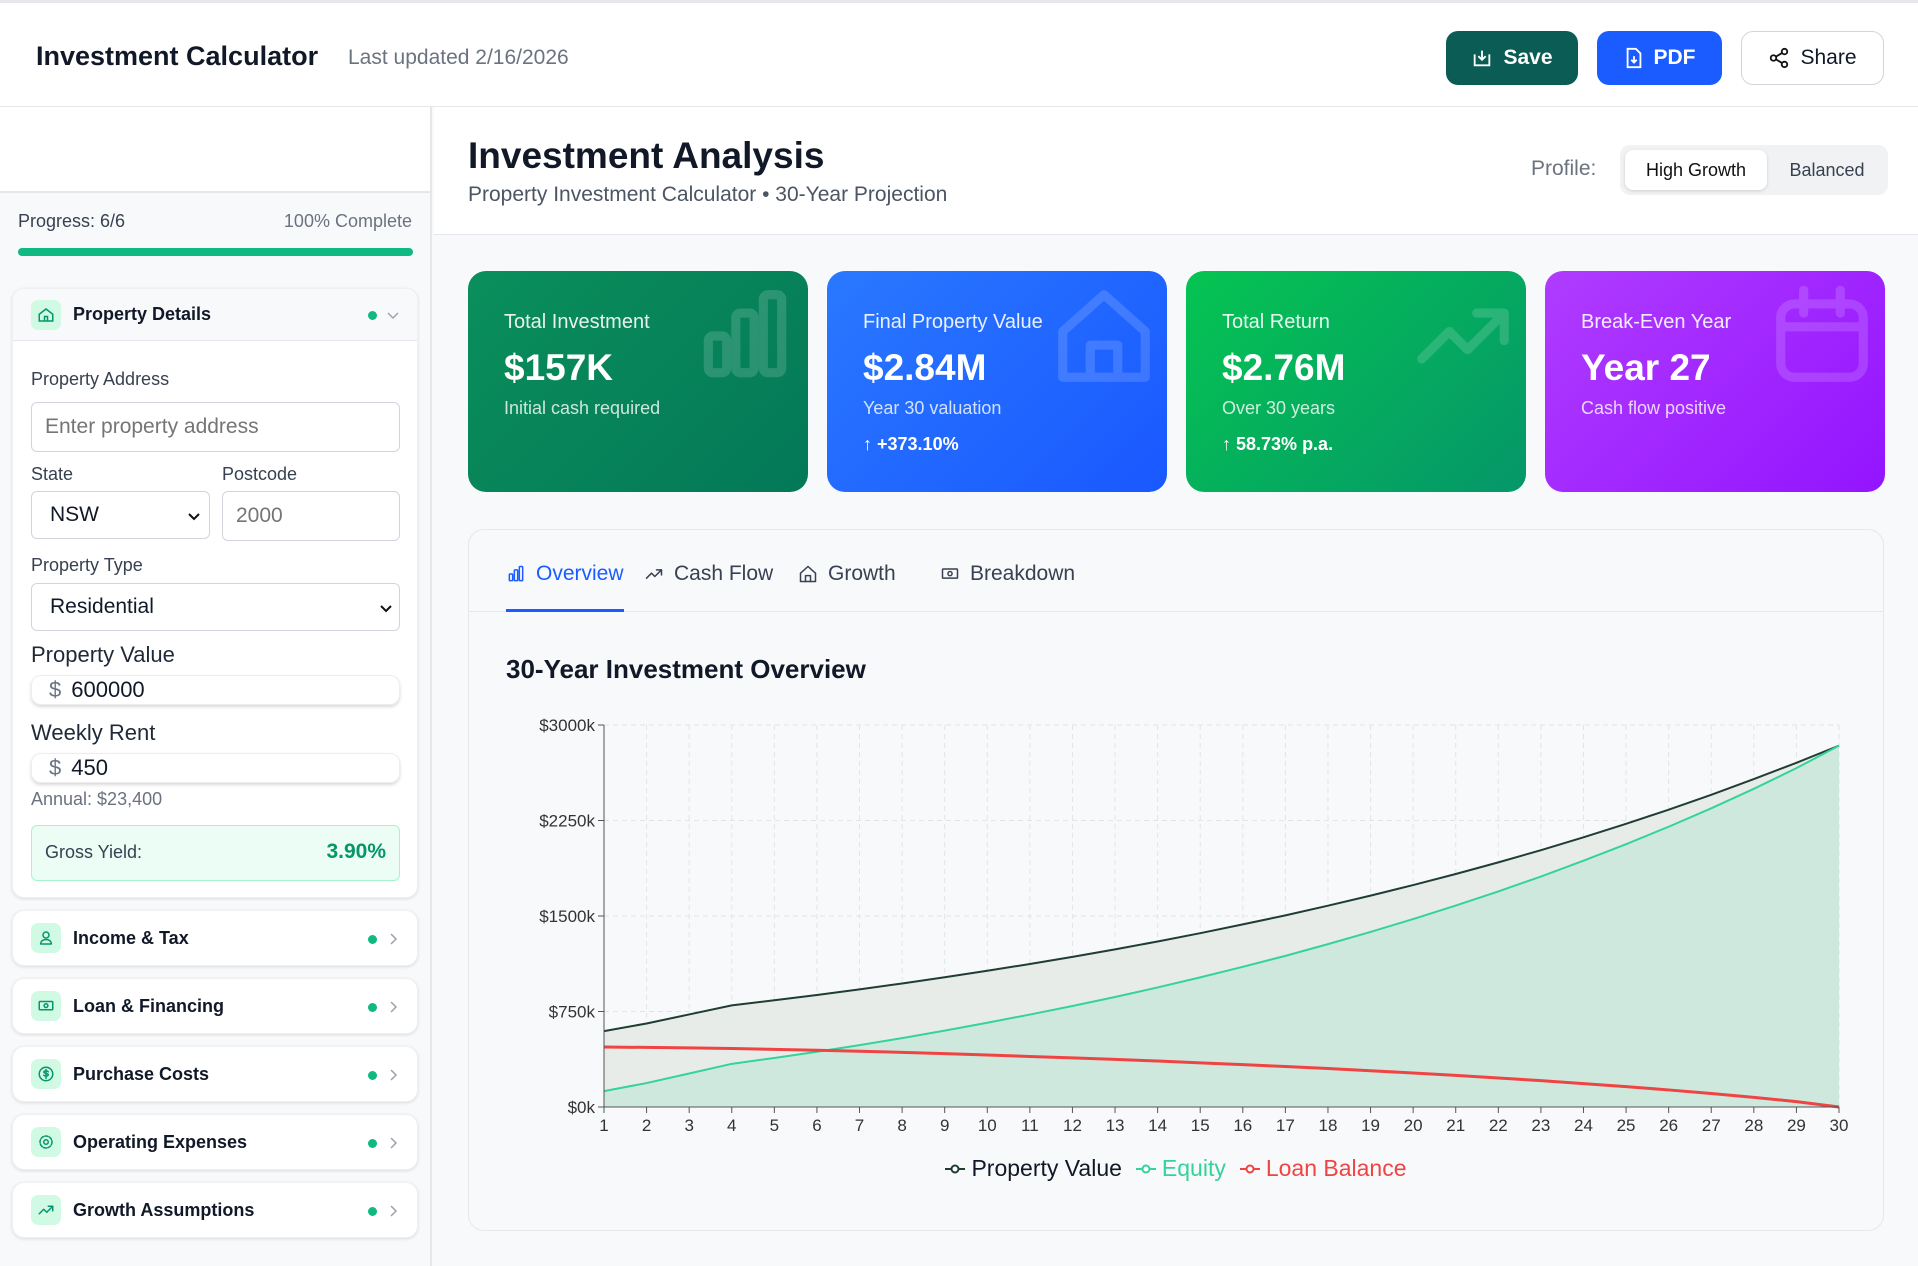 The width and height of the screenshot is (1918, 1266). What do you see at coordinates (1827, 169) in the screenshot?
I see `profile-balanced: Balanced` at bounding box center [1827, 169].